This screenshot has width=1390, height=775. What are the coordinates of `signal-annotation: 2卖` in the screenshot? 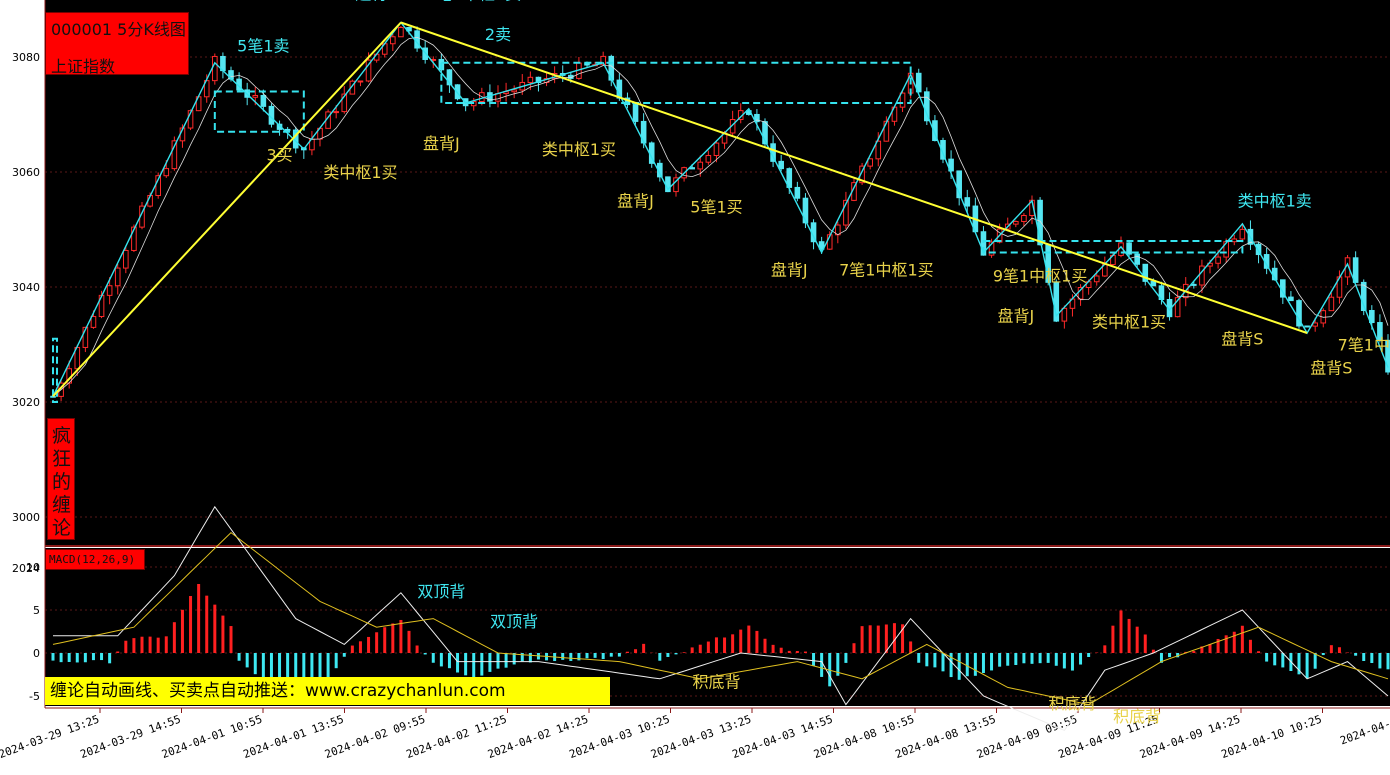 It's located at (498, 34).